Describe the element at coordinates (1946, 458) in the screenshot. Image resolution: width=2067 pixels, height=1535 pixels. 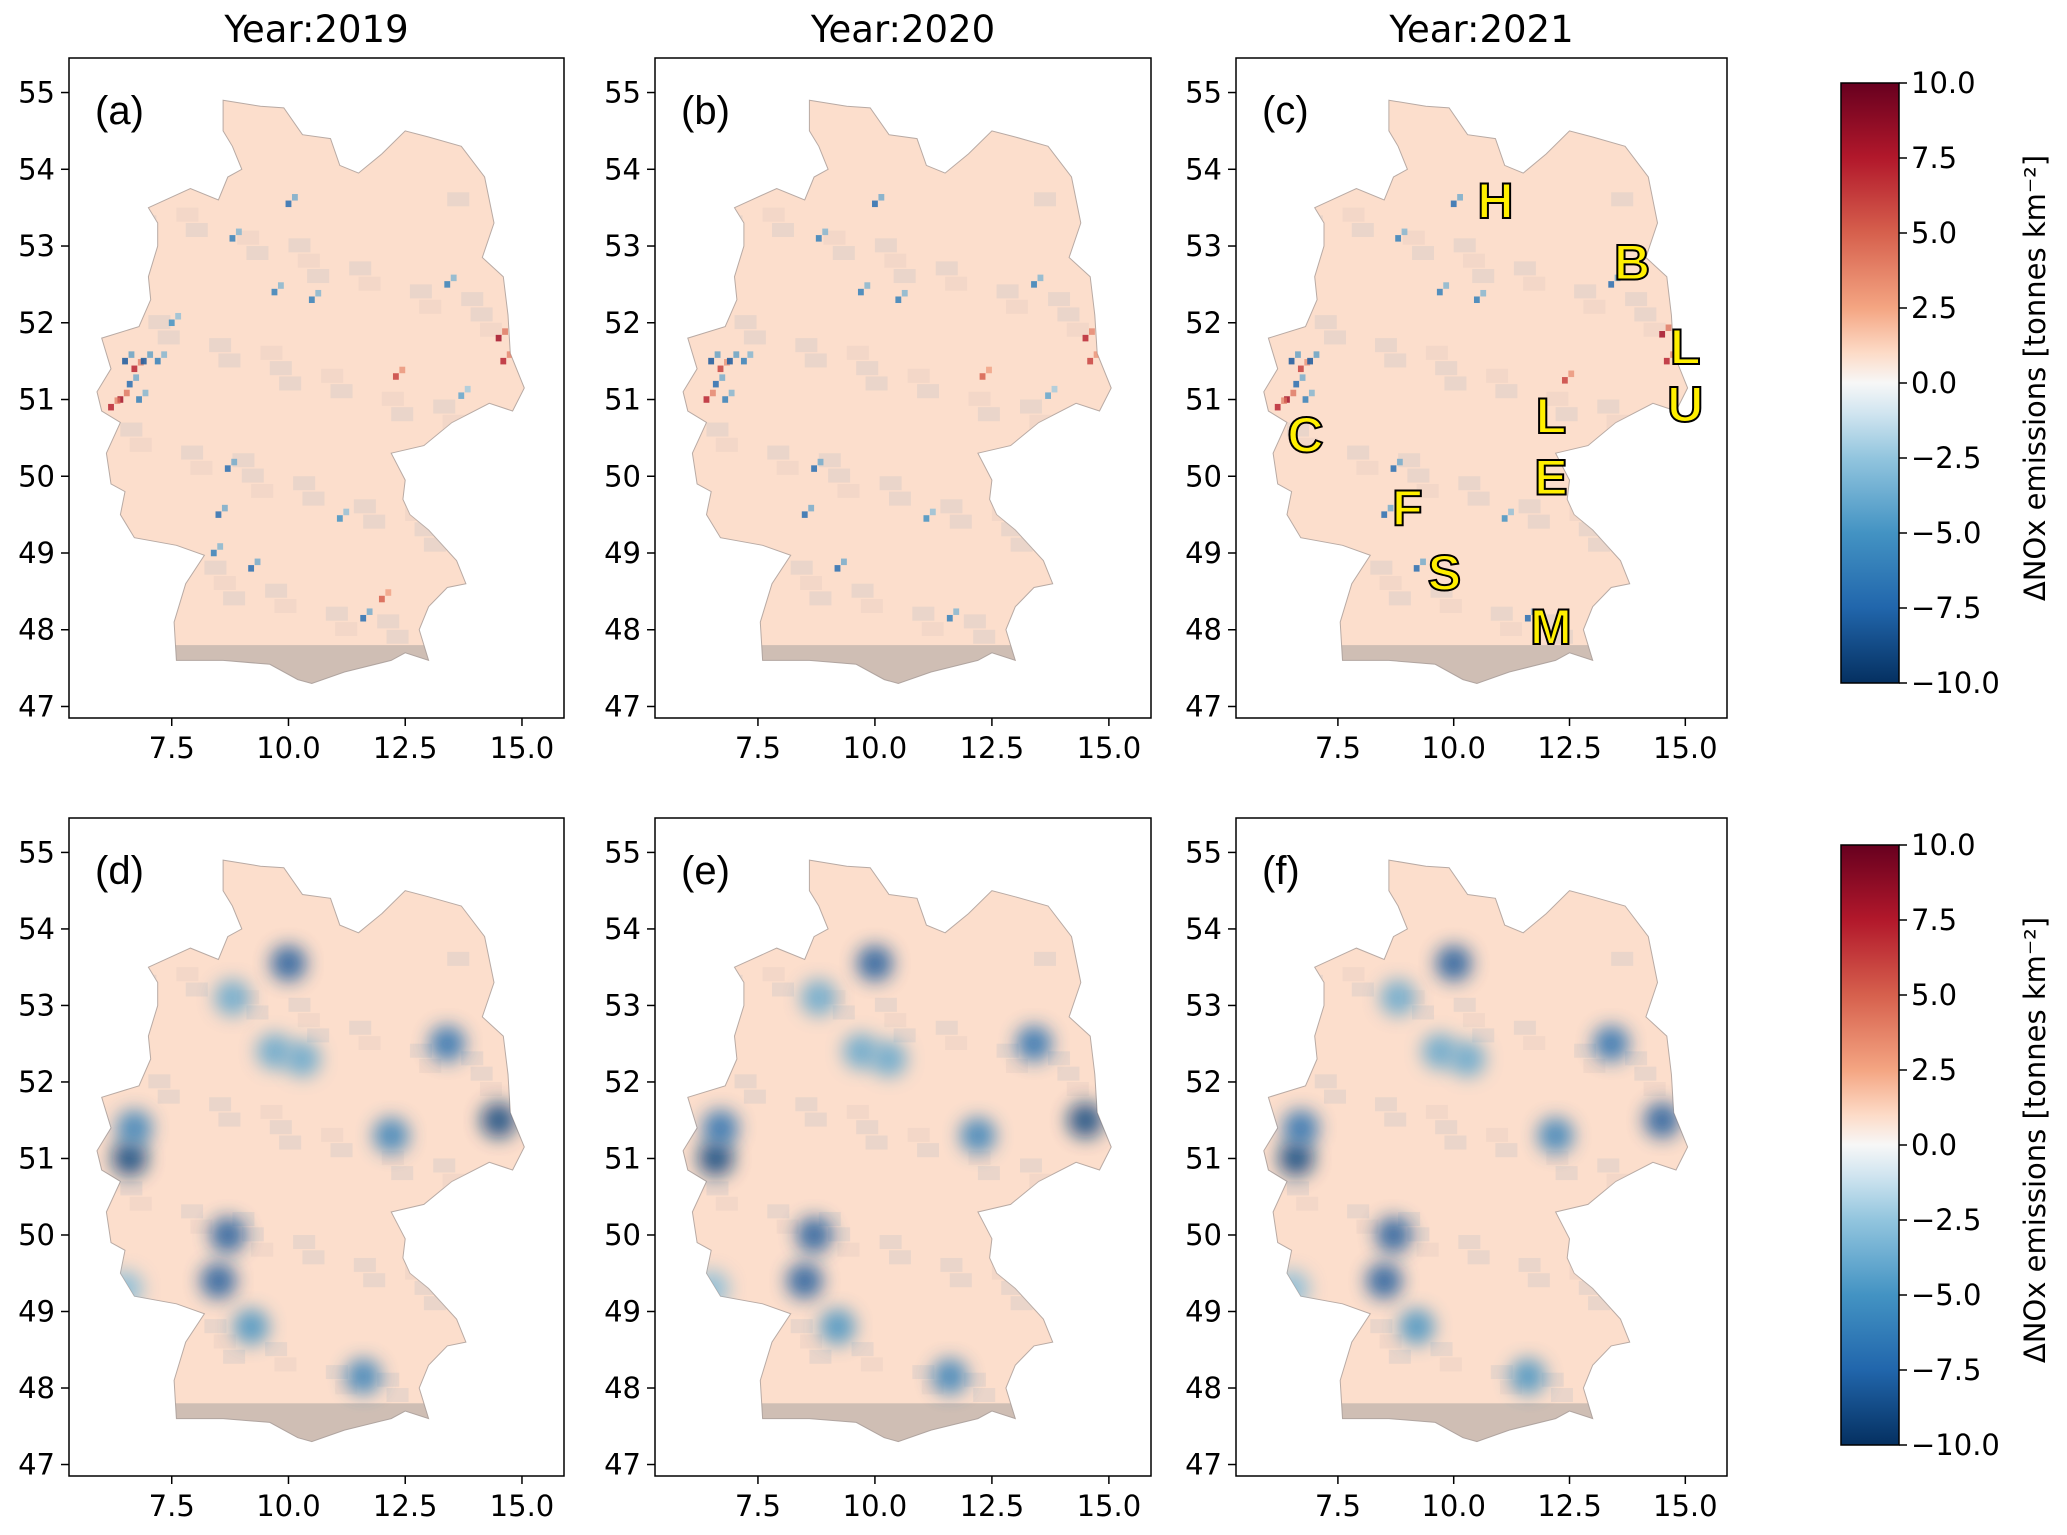
I see `colorbar-tick-label: −2.5` at that location.